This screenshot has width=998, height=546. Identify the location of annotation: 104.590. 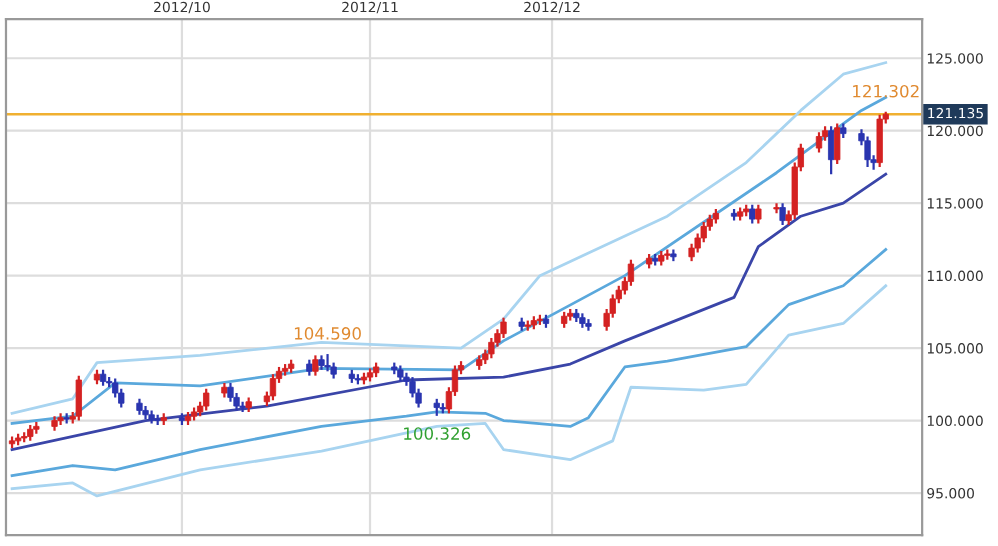
(327, 333).